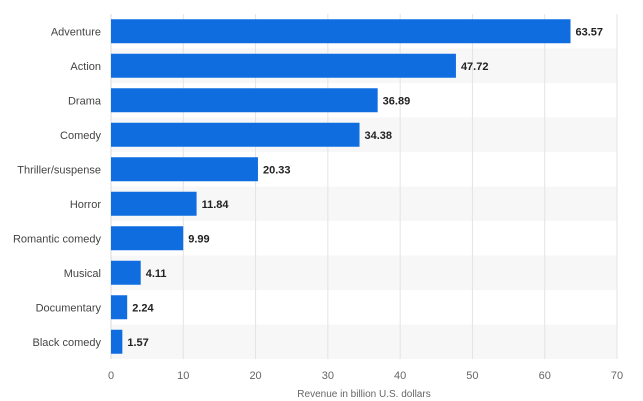 The image size is (643, 401). What do you see at coordinates (86, 205) in the screenshot?
I see `category-label: Horror` at bounding box center [86, 205].